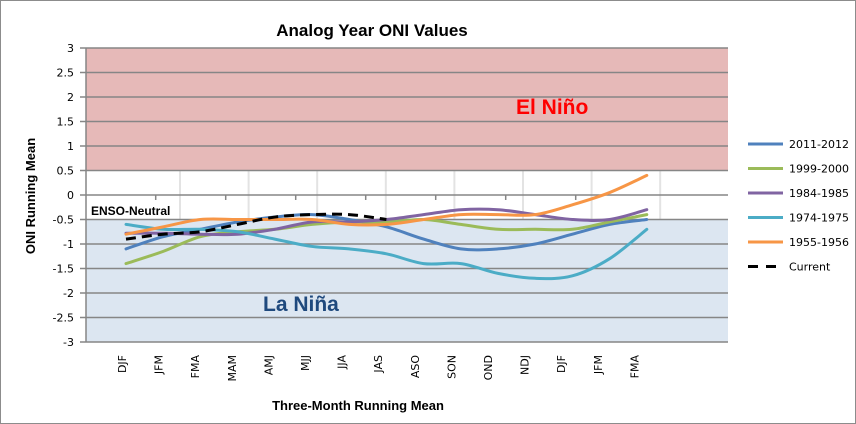 The width and height of the screenshot is (856, 424). I want to click on legend-label: 1999-2000, so click(819, 169).